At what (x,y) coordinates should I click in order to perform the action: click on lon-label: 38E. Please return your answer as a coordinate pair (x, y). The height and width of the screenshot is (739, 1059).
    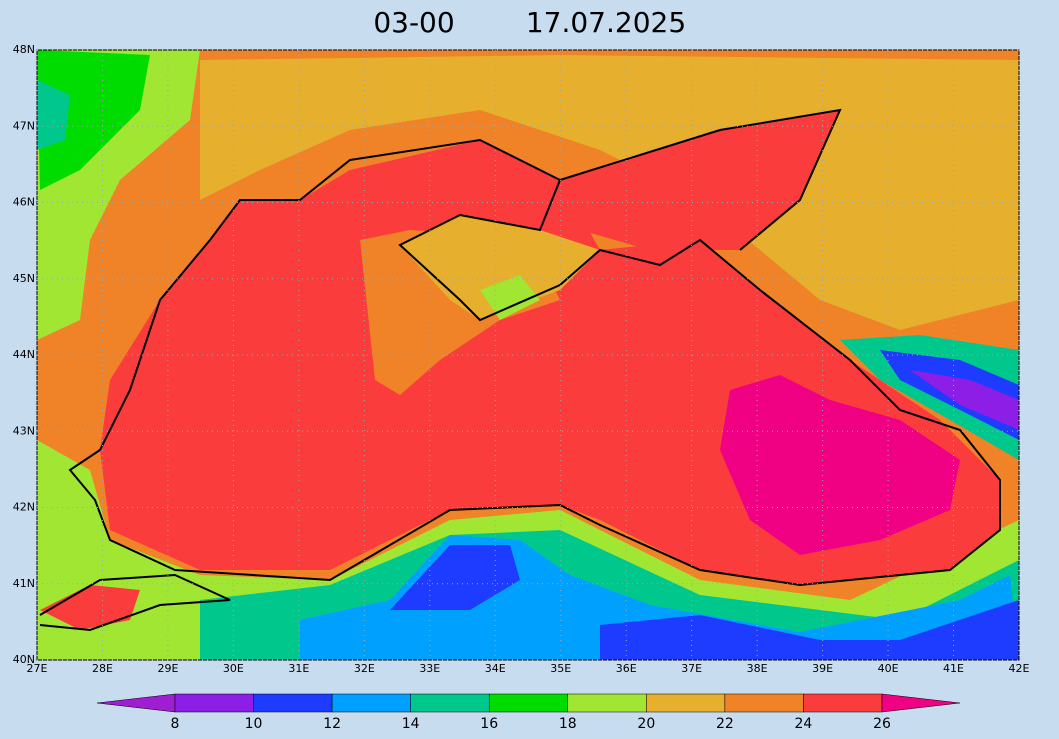
    Looking at the image, I should click on (757, 668).